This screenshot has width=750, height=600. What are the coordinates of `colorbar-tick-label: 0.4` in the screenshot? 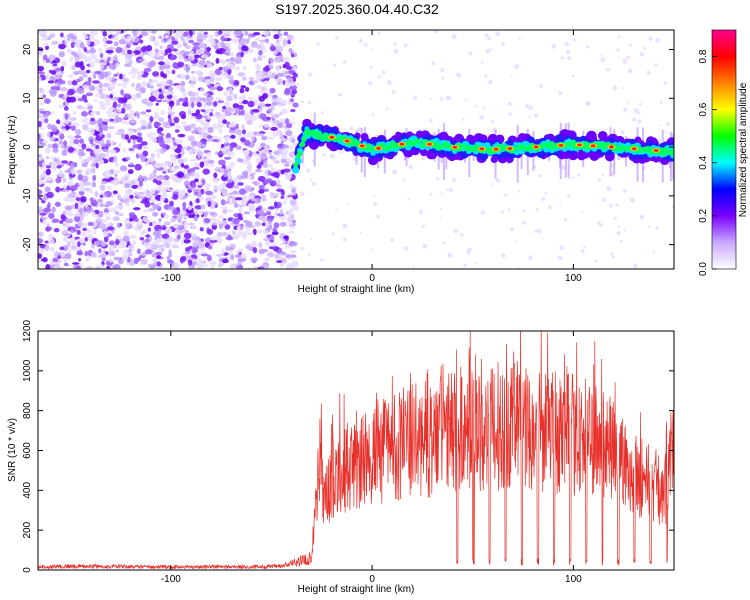 It's located at (703, 162).